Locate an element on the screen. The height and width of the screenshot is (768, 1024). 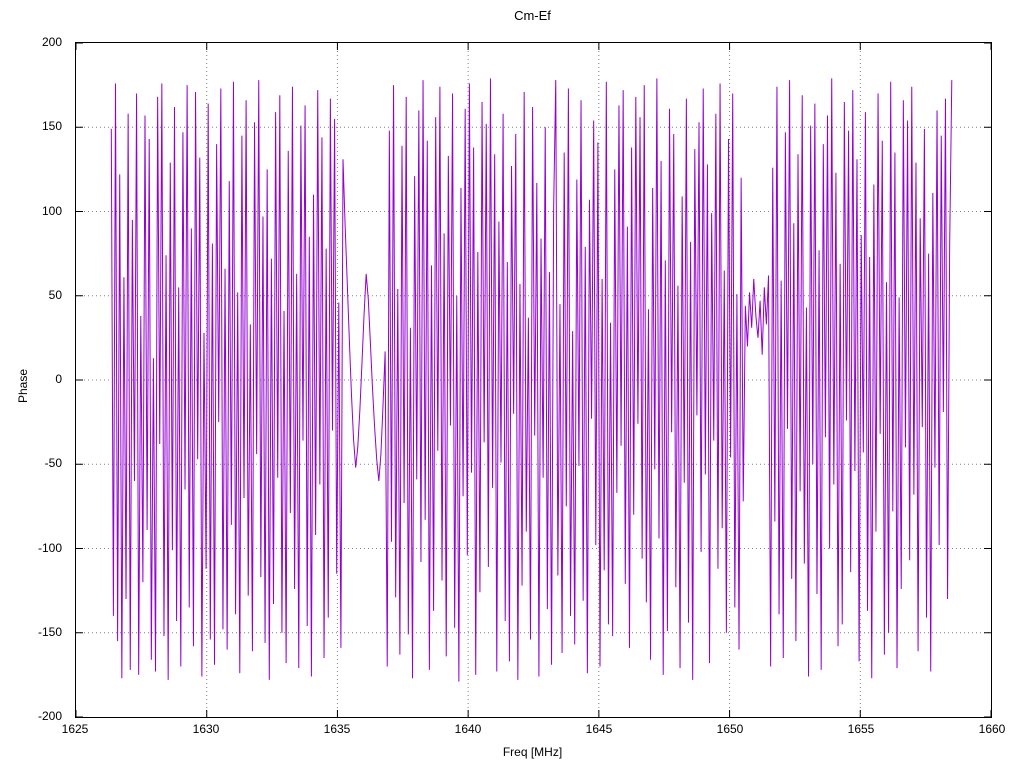
y-tick-label: -150 is located at coordinates (49, 631).